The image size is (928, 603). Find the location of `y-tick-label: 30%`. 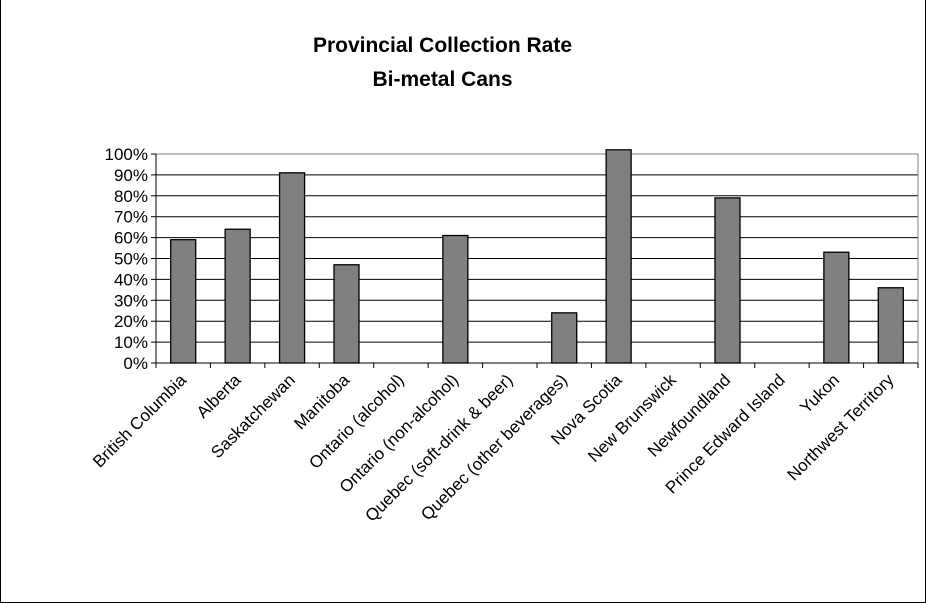

y-tick-label: 30% is located at coordinates (131, 300).